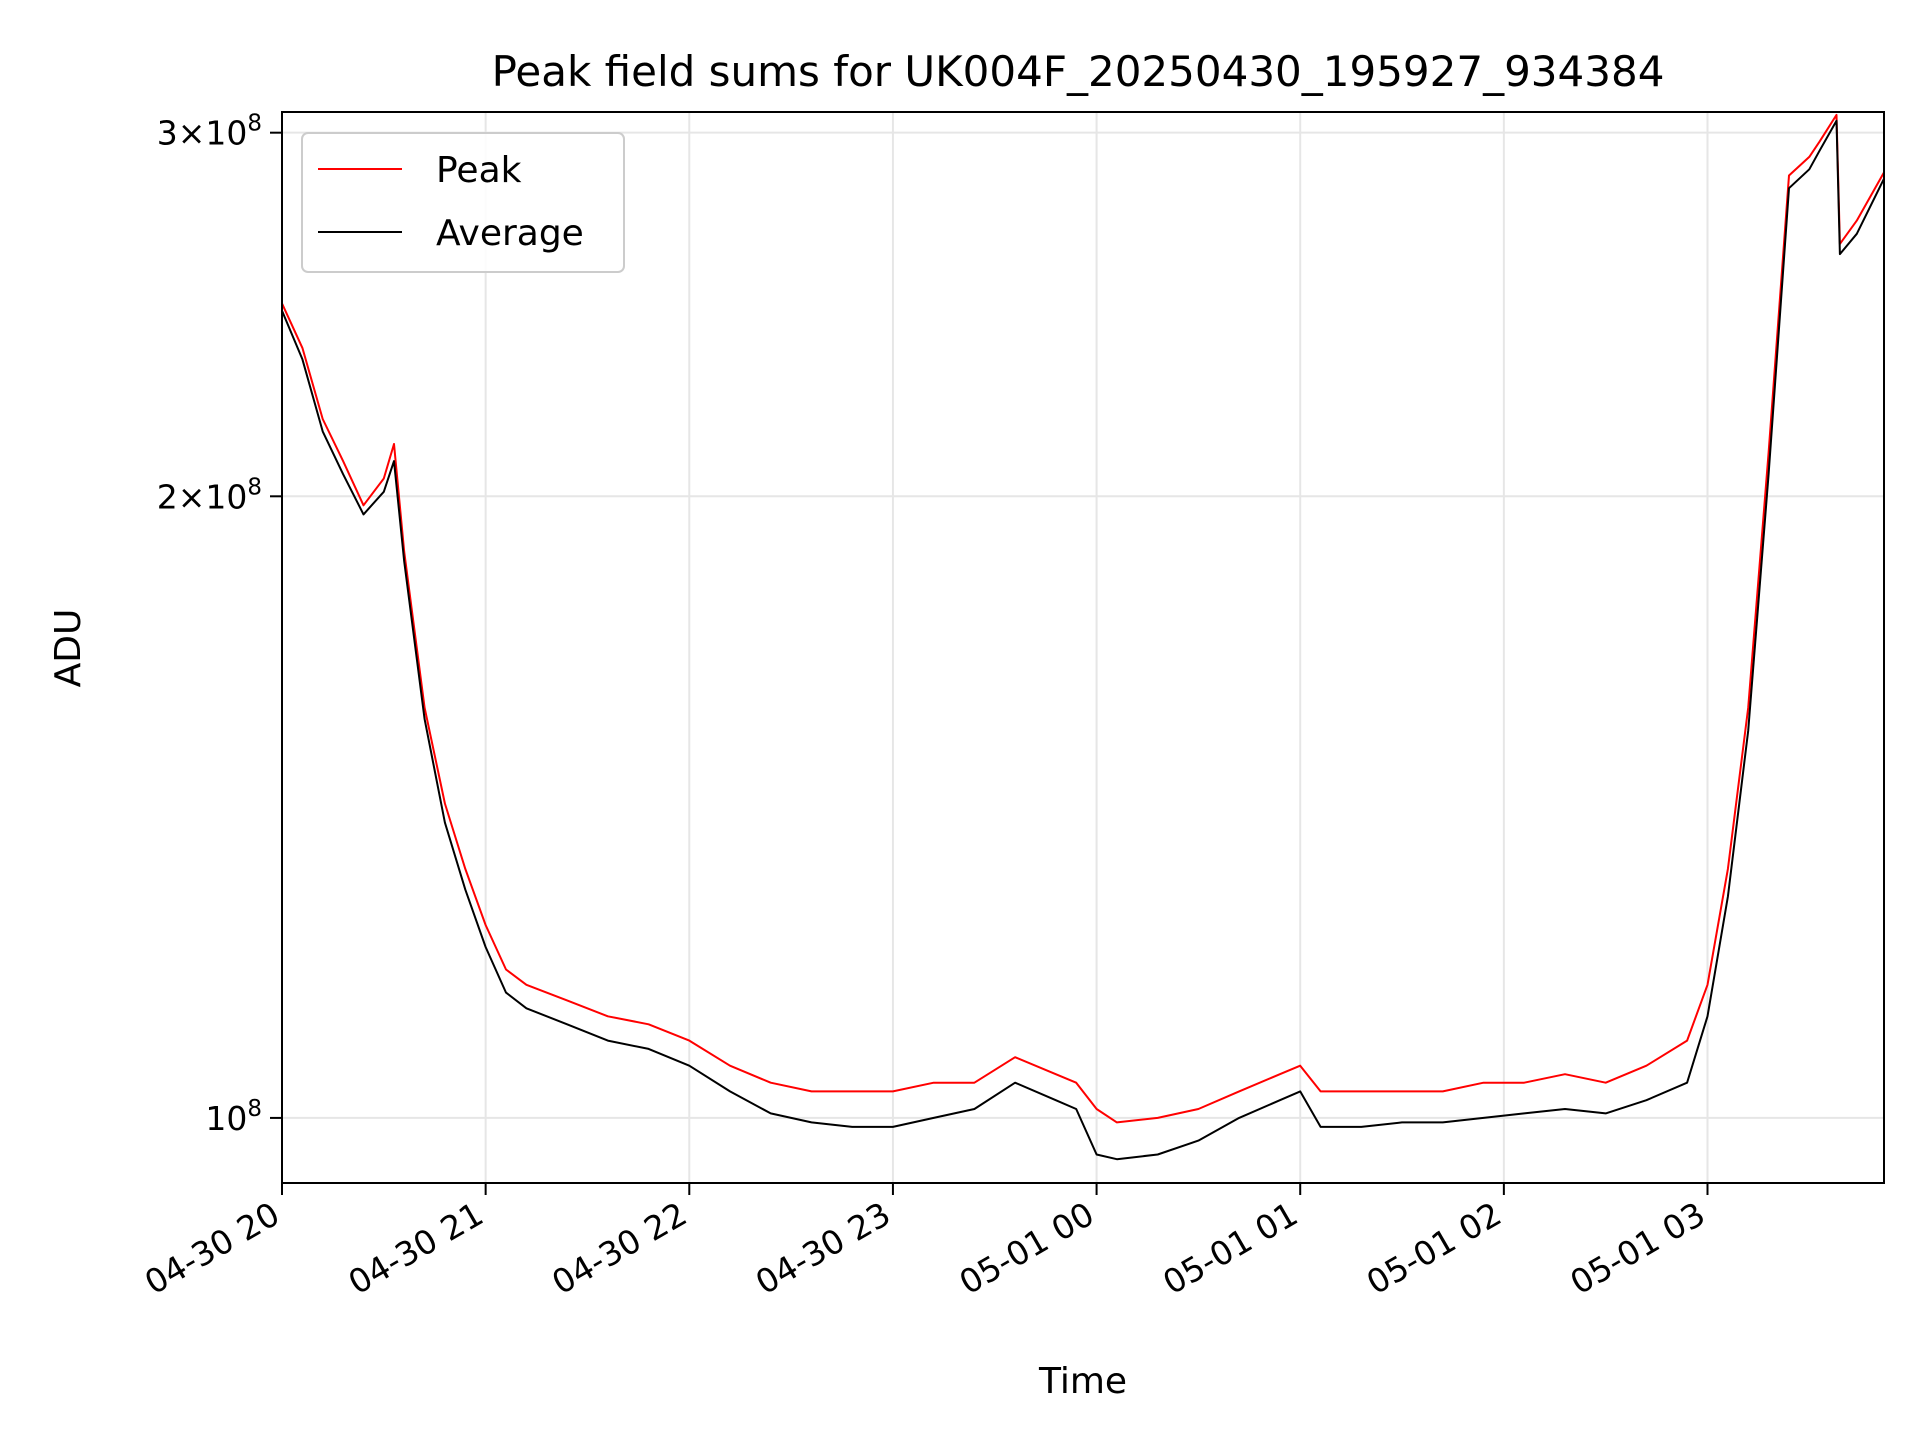 This screenshot has width=1920, height=1440. What do you see at coordinates (219, 624) in the screenshot?
I see `y-axis: 108 2×108 3×108` at bounding box center [219, 624].